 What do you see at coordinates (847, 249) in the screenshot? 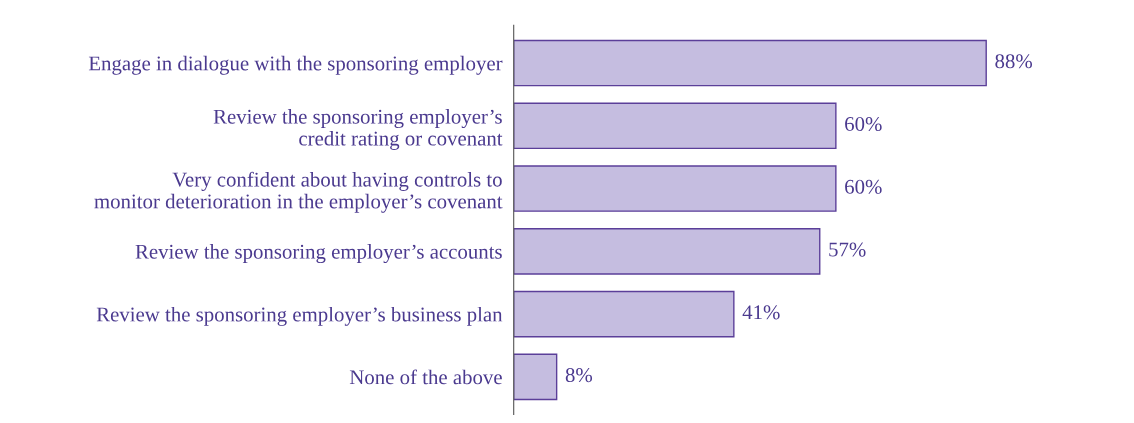
I see `data-label: 57%` at bounding box center [847, 249].